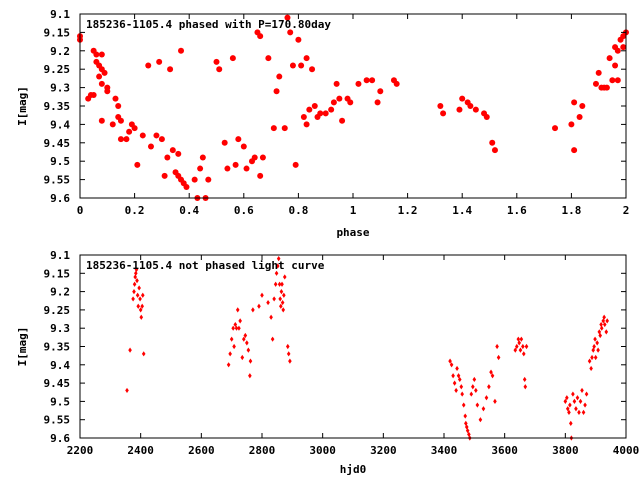 This screenshot has height=480, width=640. What do you see at coordinates (57, 106) in the screenshot?
I see `phased-chart-y-tick-label: 9.35` at bounding box center [57, 106].